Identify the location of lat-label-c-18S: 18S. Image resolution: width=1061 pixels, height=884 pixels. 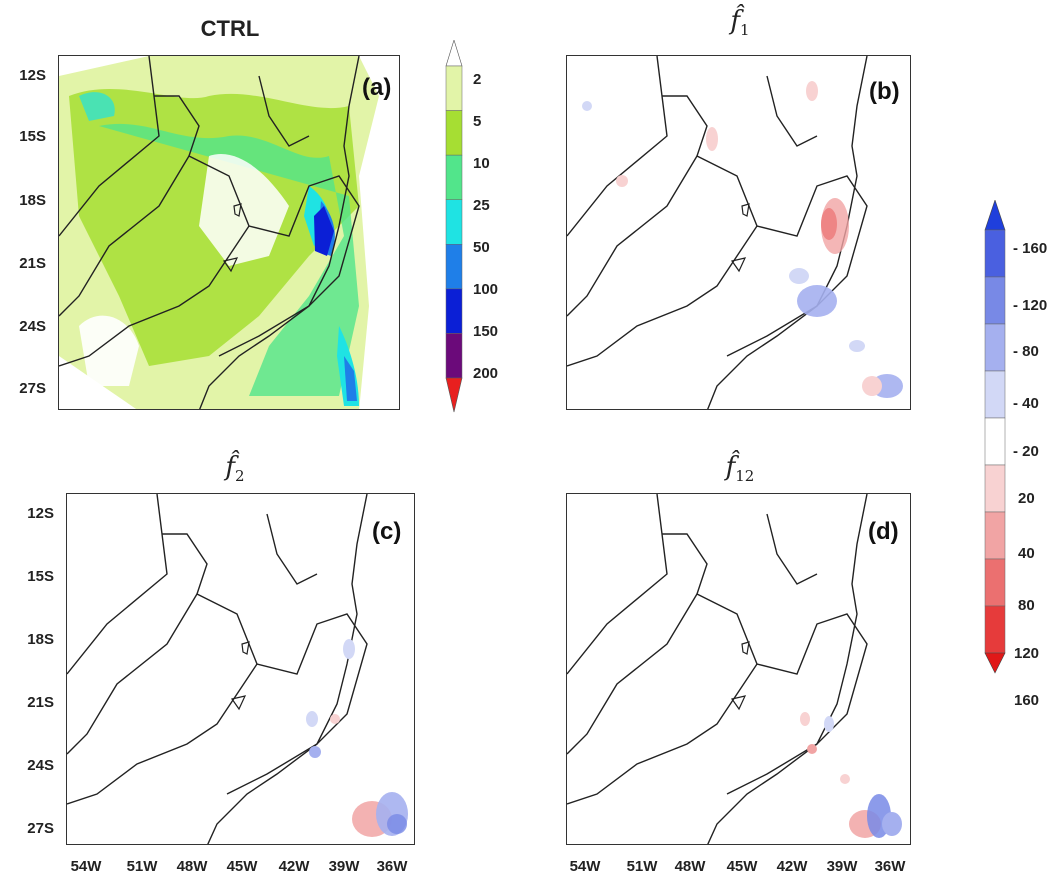
(40, 639).